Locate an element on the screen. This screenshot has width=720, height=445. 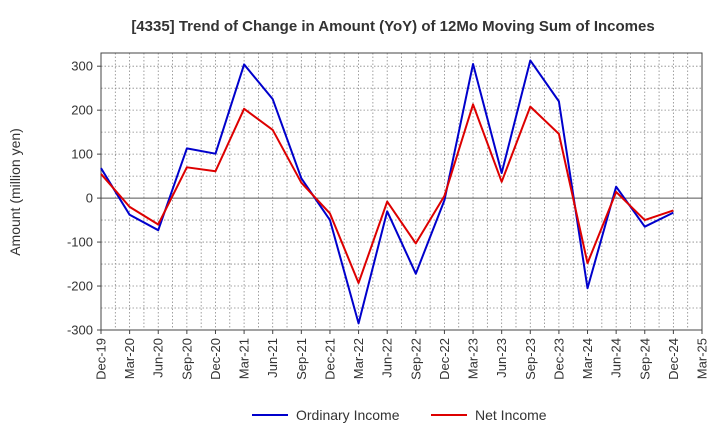
legend-label: Net Income is located at coordinates (511, 415).